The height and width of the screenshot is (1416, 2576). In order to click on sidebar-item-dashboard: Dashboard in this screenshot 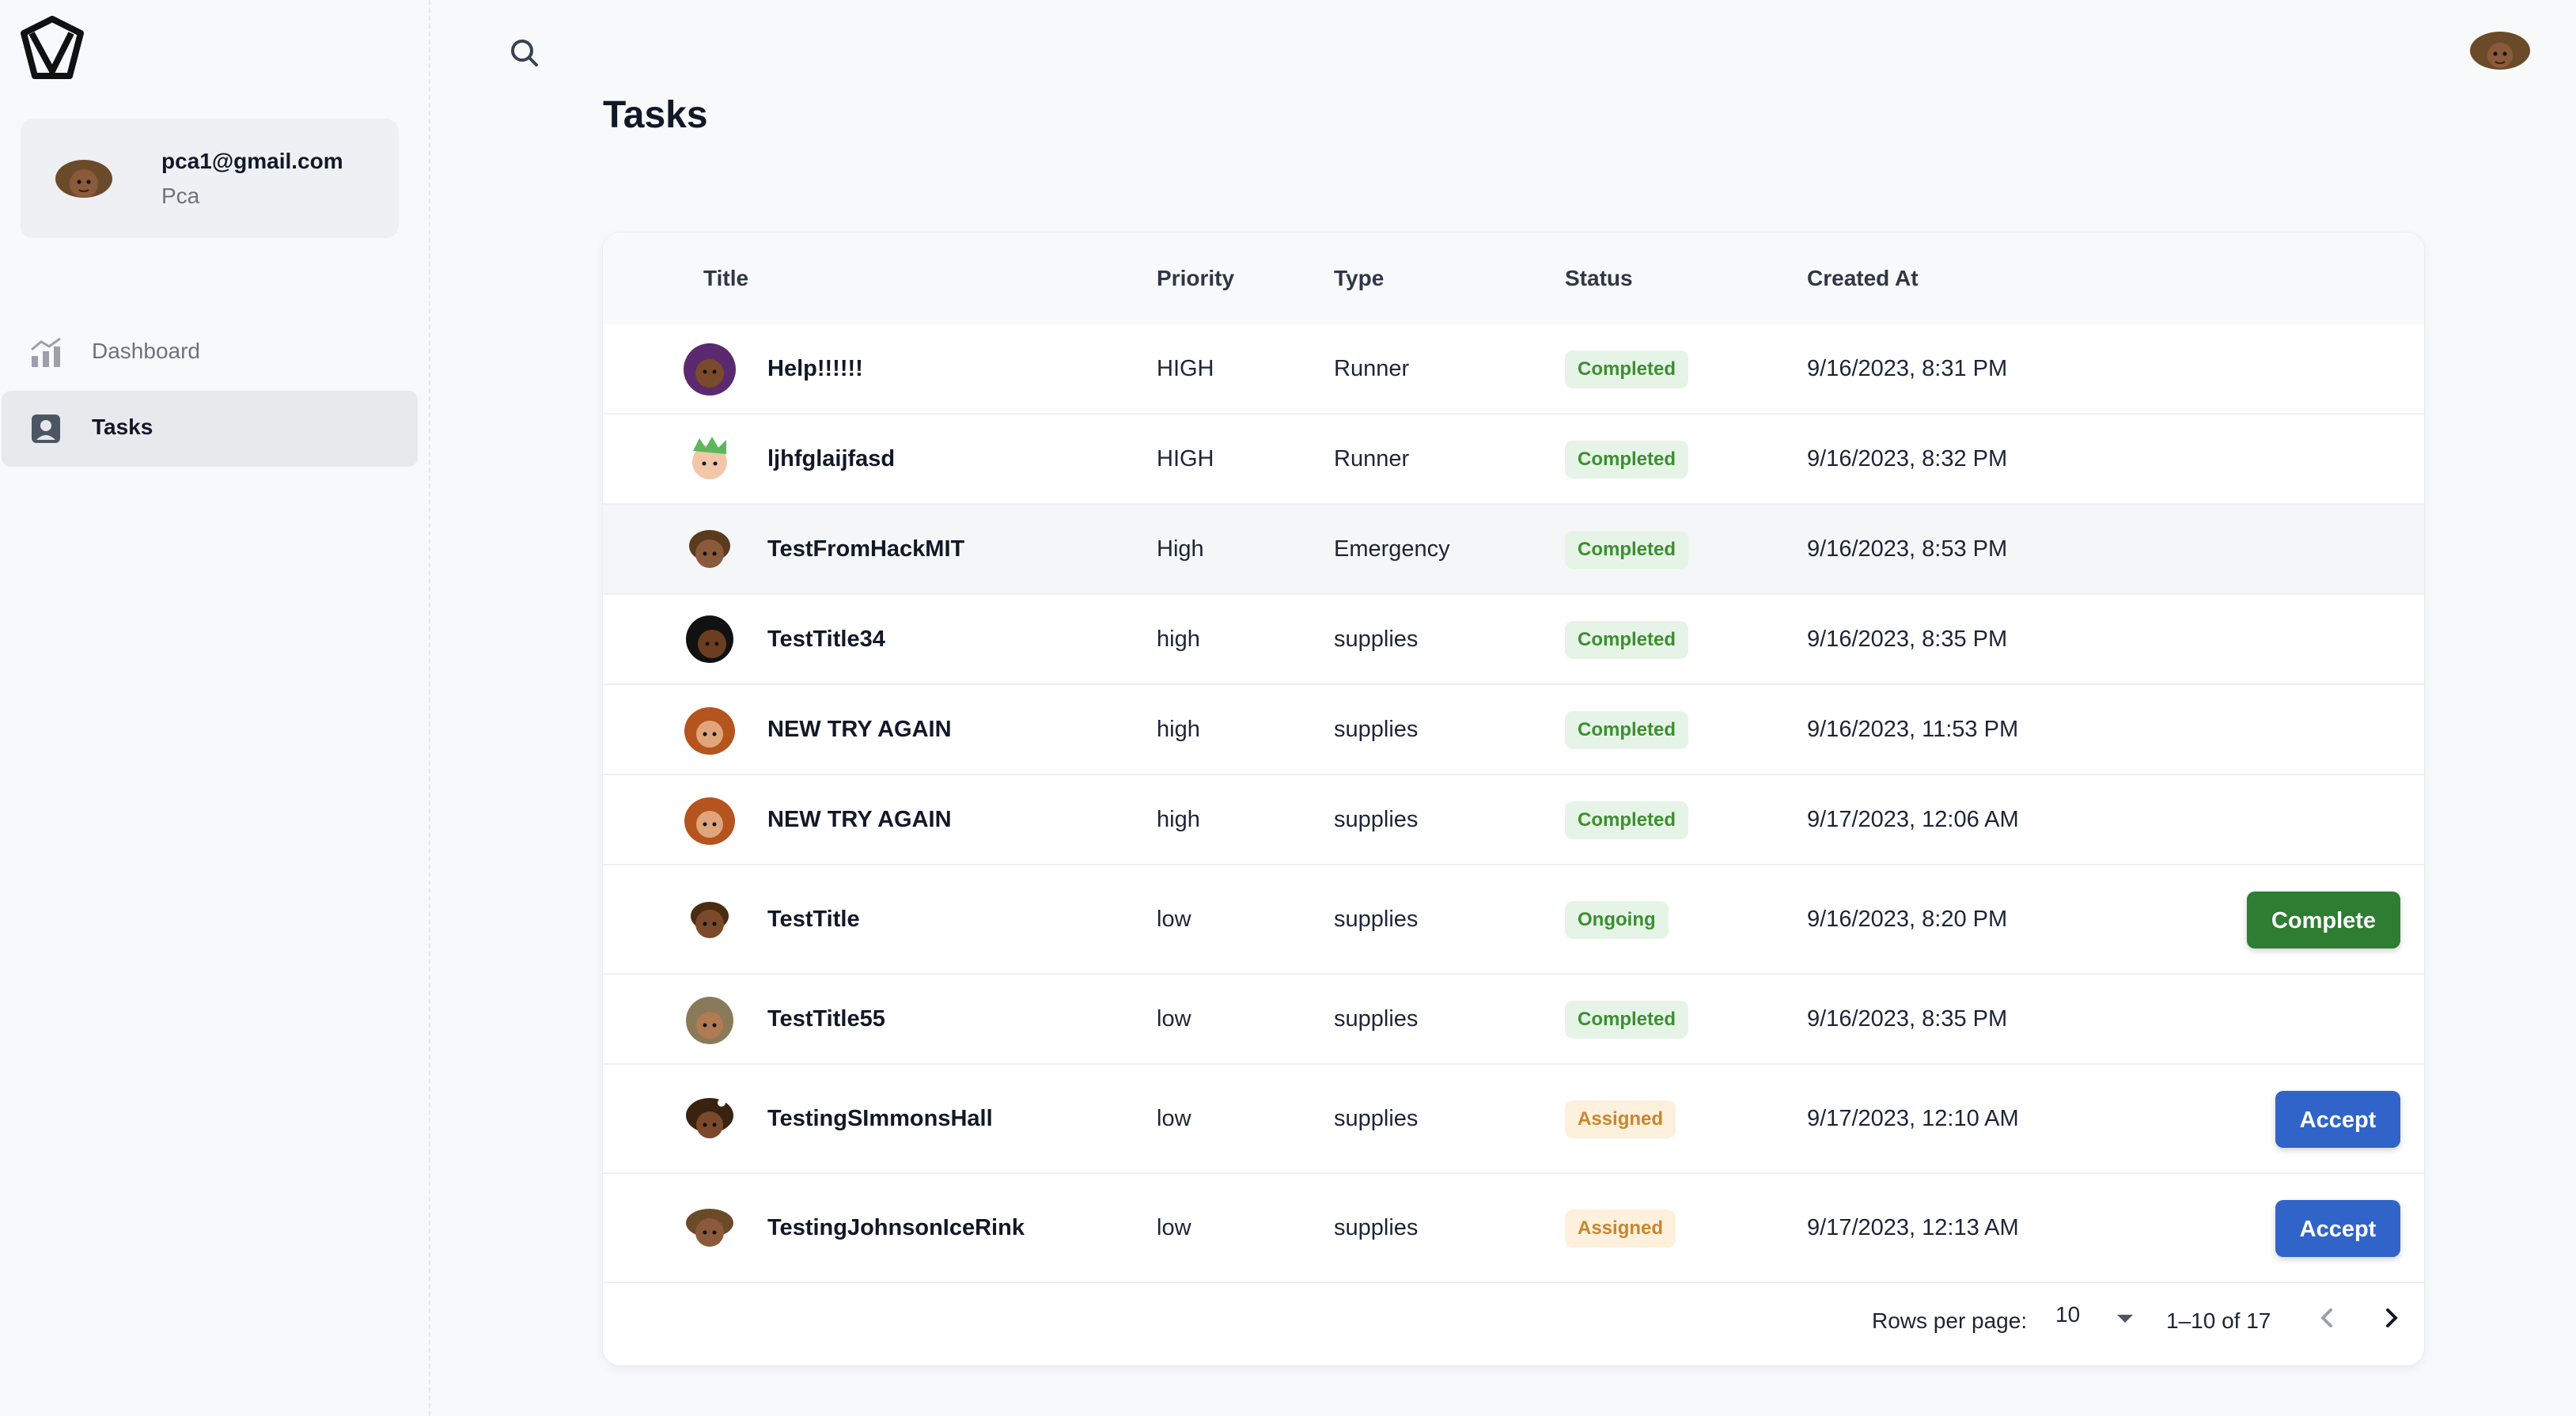, I will do `click(210, 353)`.